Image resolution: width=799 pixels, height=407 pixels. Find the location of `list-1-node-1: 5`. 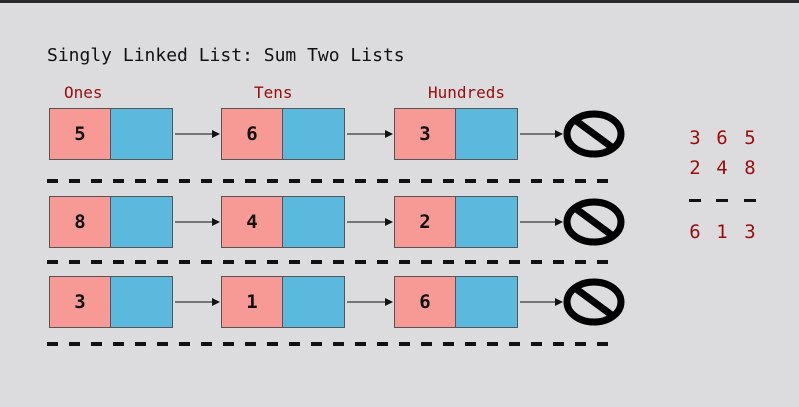

list-1-node-1: 5 is located at coordinates (111, 134).